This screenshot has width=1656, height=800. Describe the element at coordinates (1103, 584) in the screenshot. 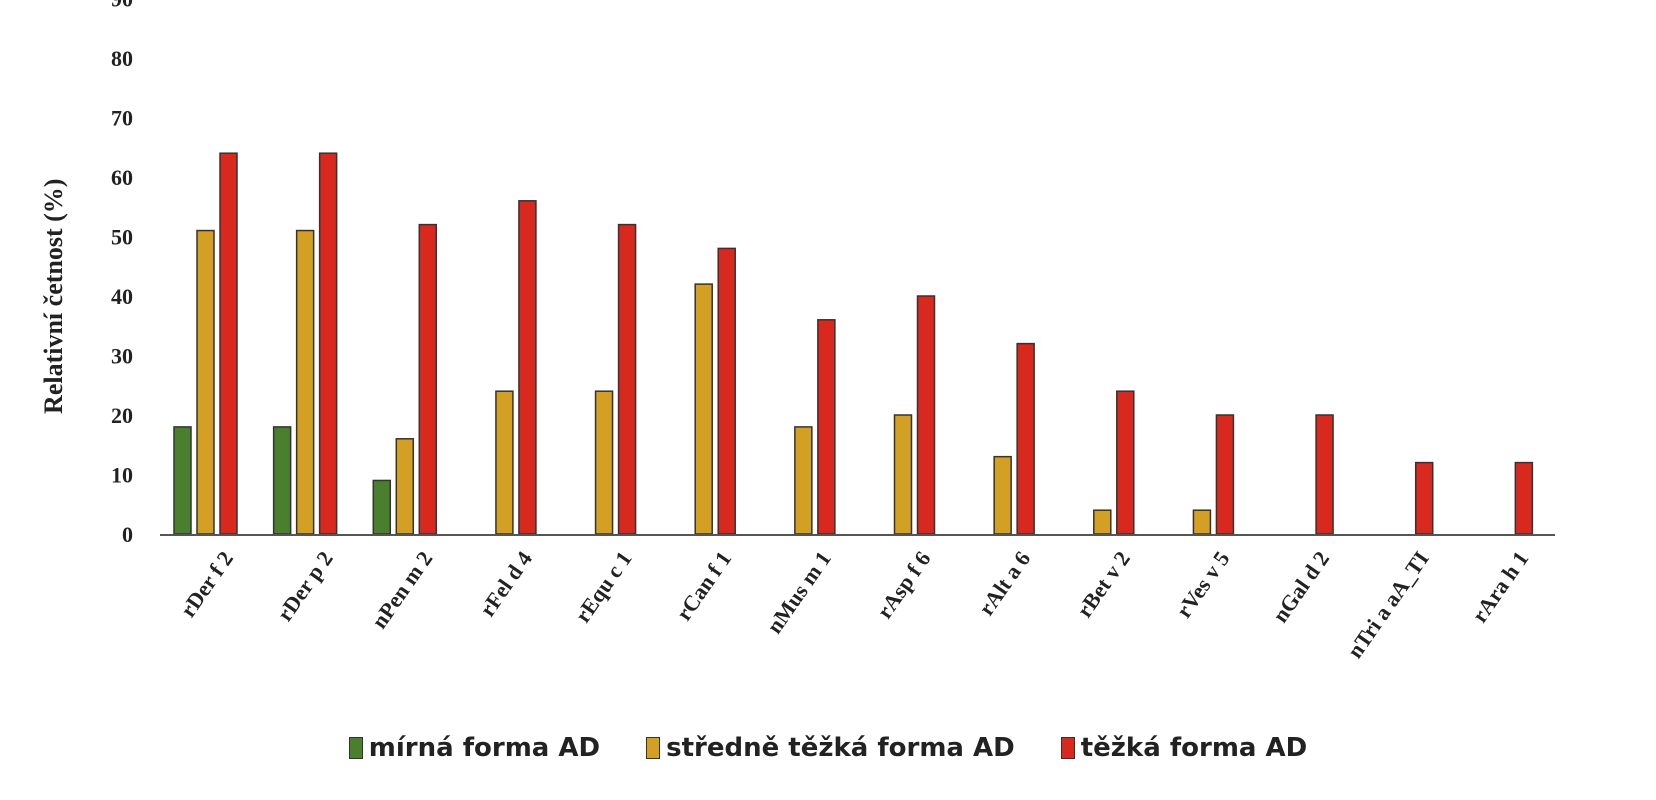

I see `x-tick-label: rBet v 2` at that location.